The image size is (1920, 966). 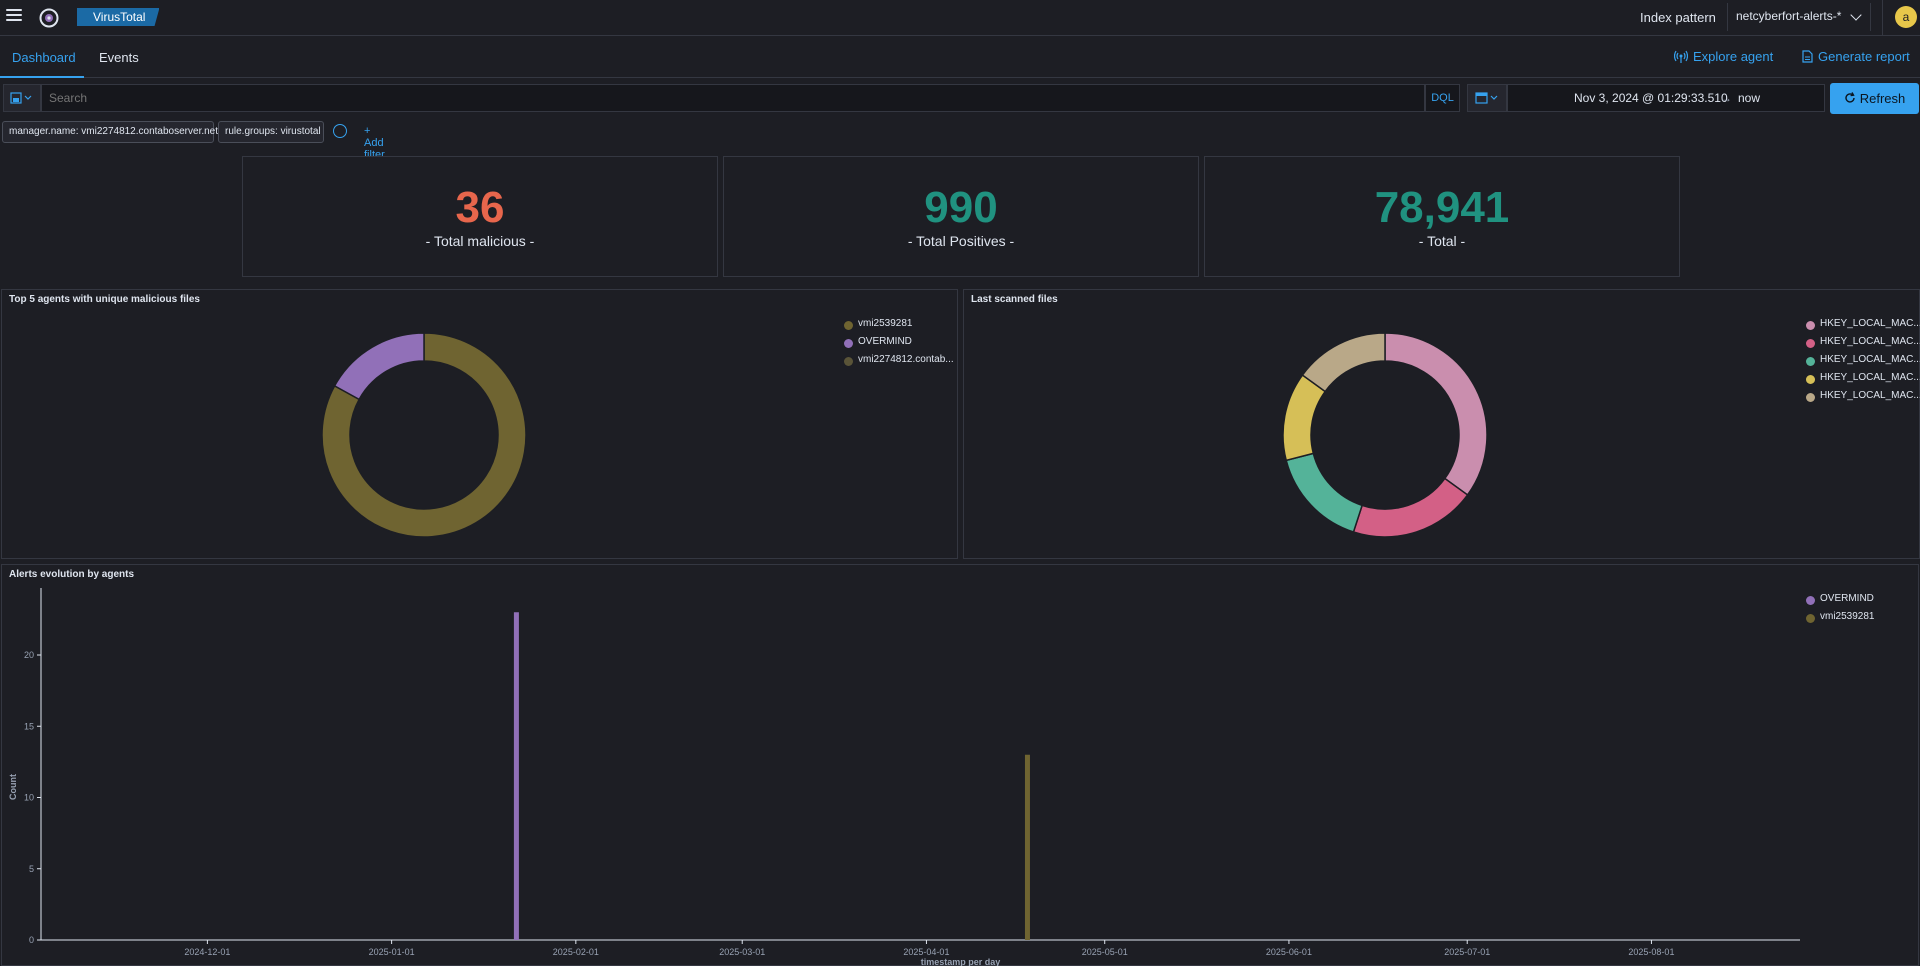 I want to click on chevron-down-icon, so click(x=1856, y=15).